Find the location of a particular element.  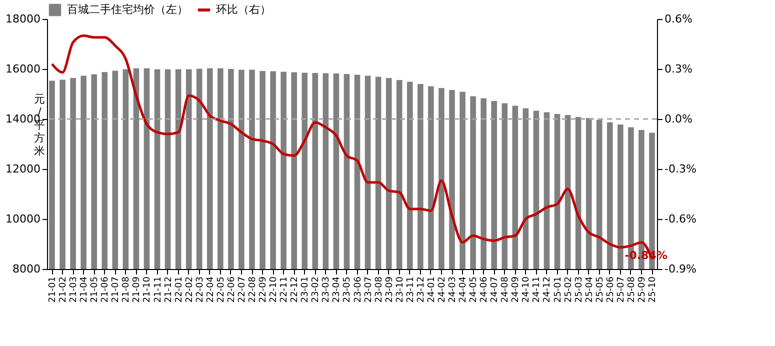

y2-tick-label: 0.0% is located at coordinates (678, 119).